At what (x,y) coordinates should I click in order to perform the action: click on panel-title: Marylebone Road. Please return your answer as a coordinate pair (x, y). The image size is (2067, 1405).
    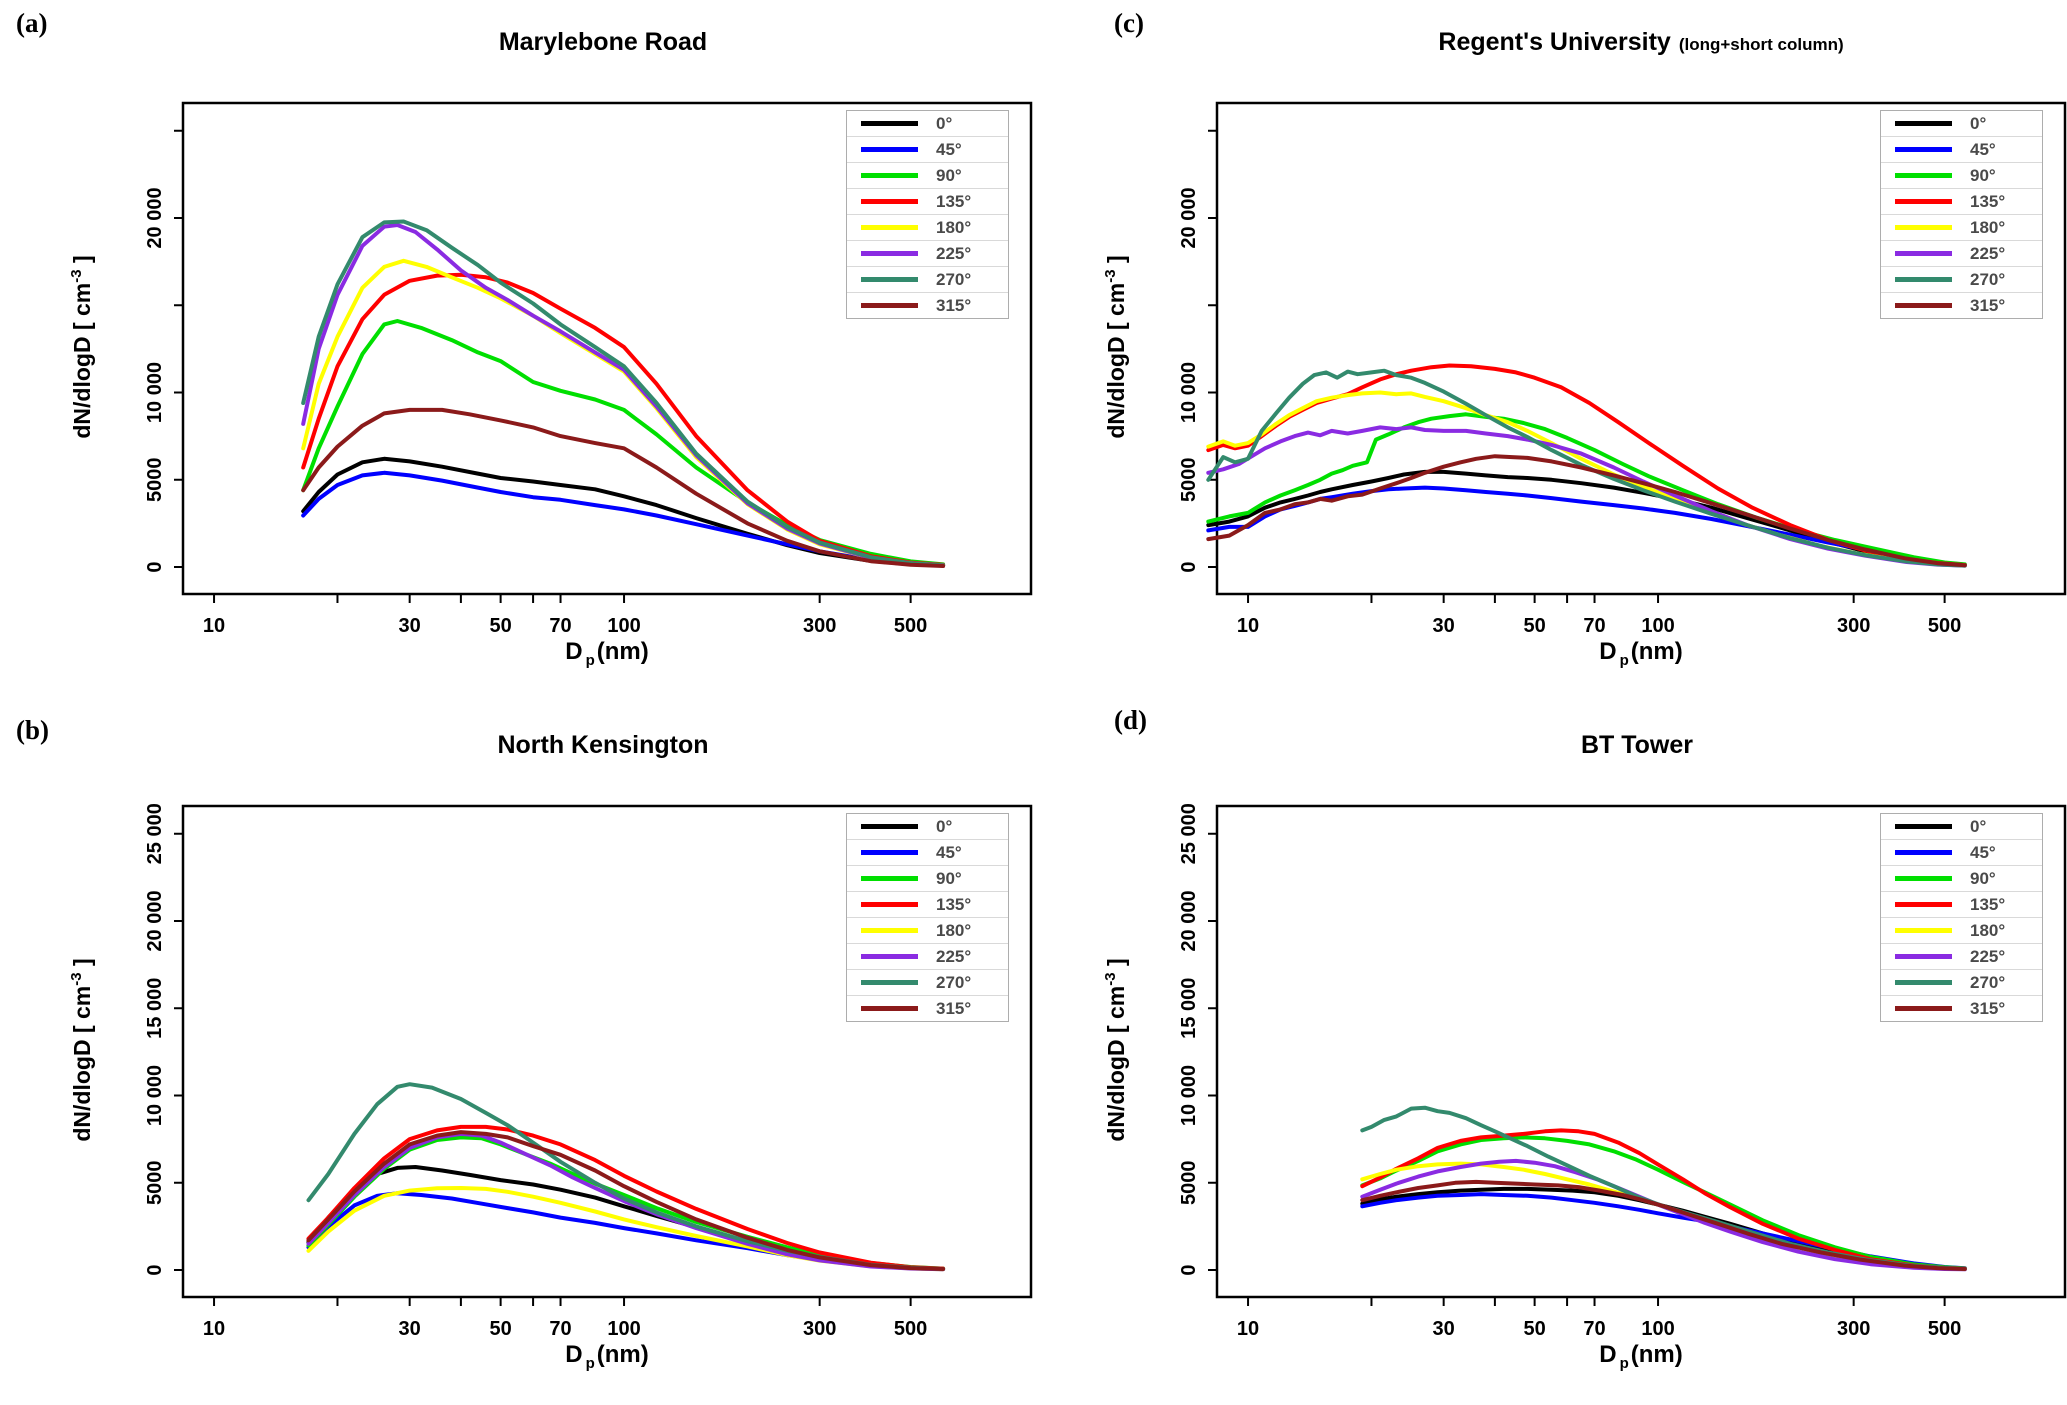
    Looking at the image, I should click on (607, 42).